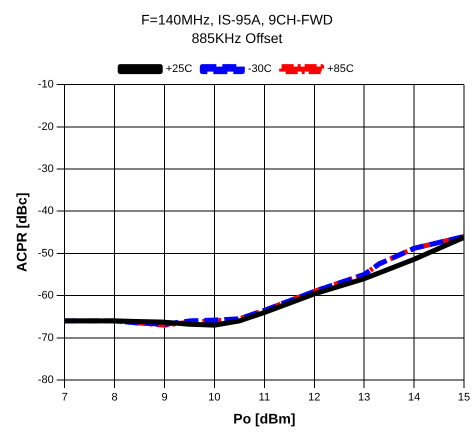 Image resolution: width=474 pixels, height=442 pixels. What do you see at coordinates (179, 69) in the screenshot?
I see `legend-label: +25C` at bounding box center [179, 69].